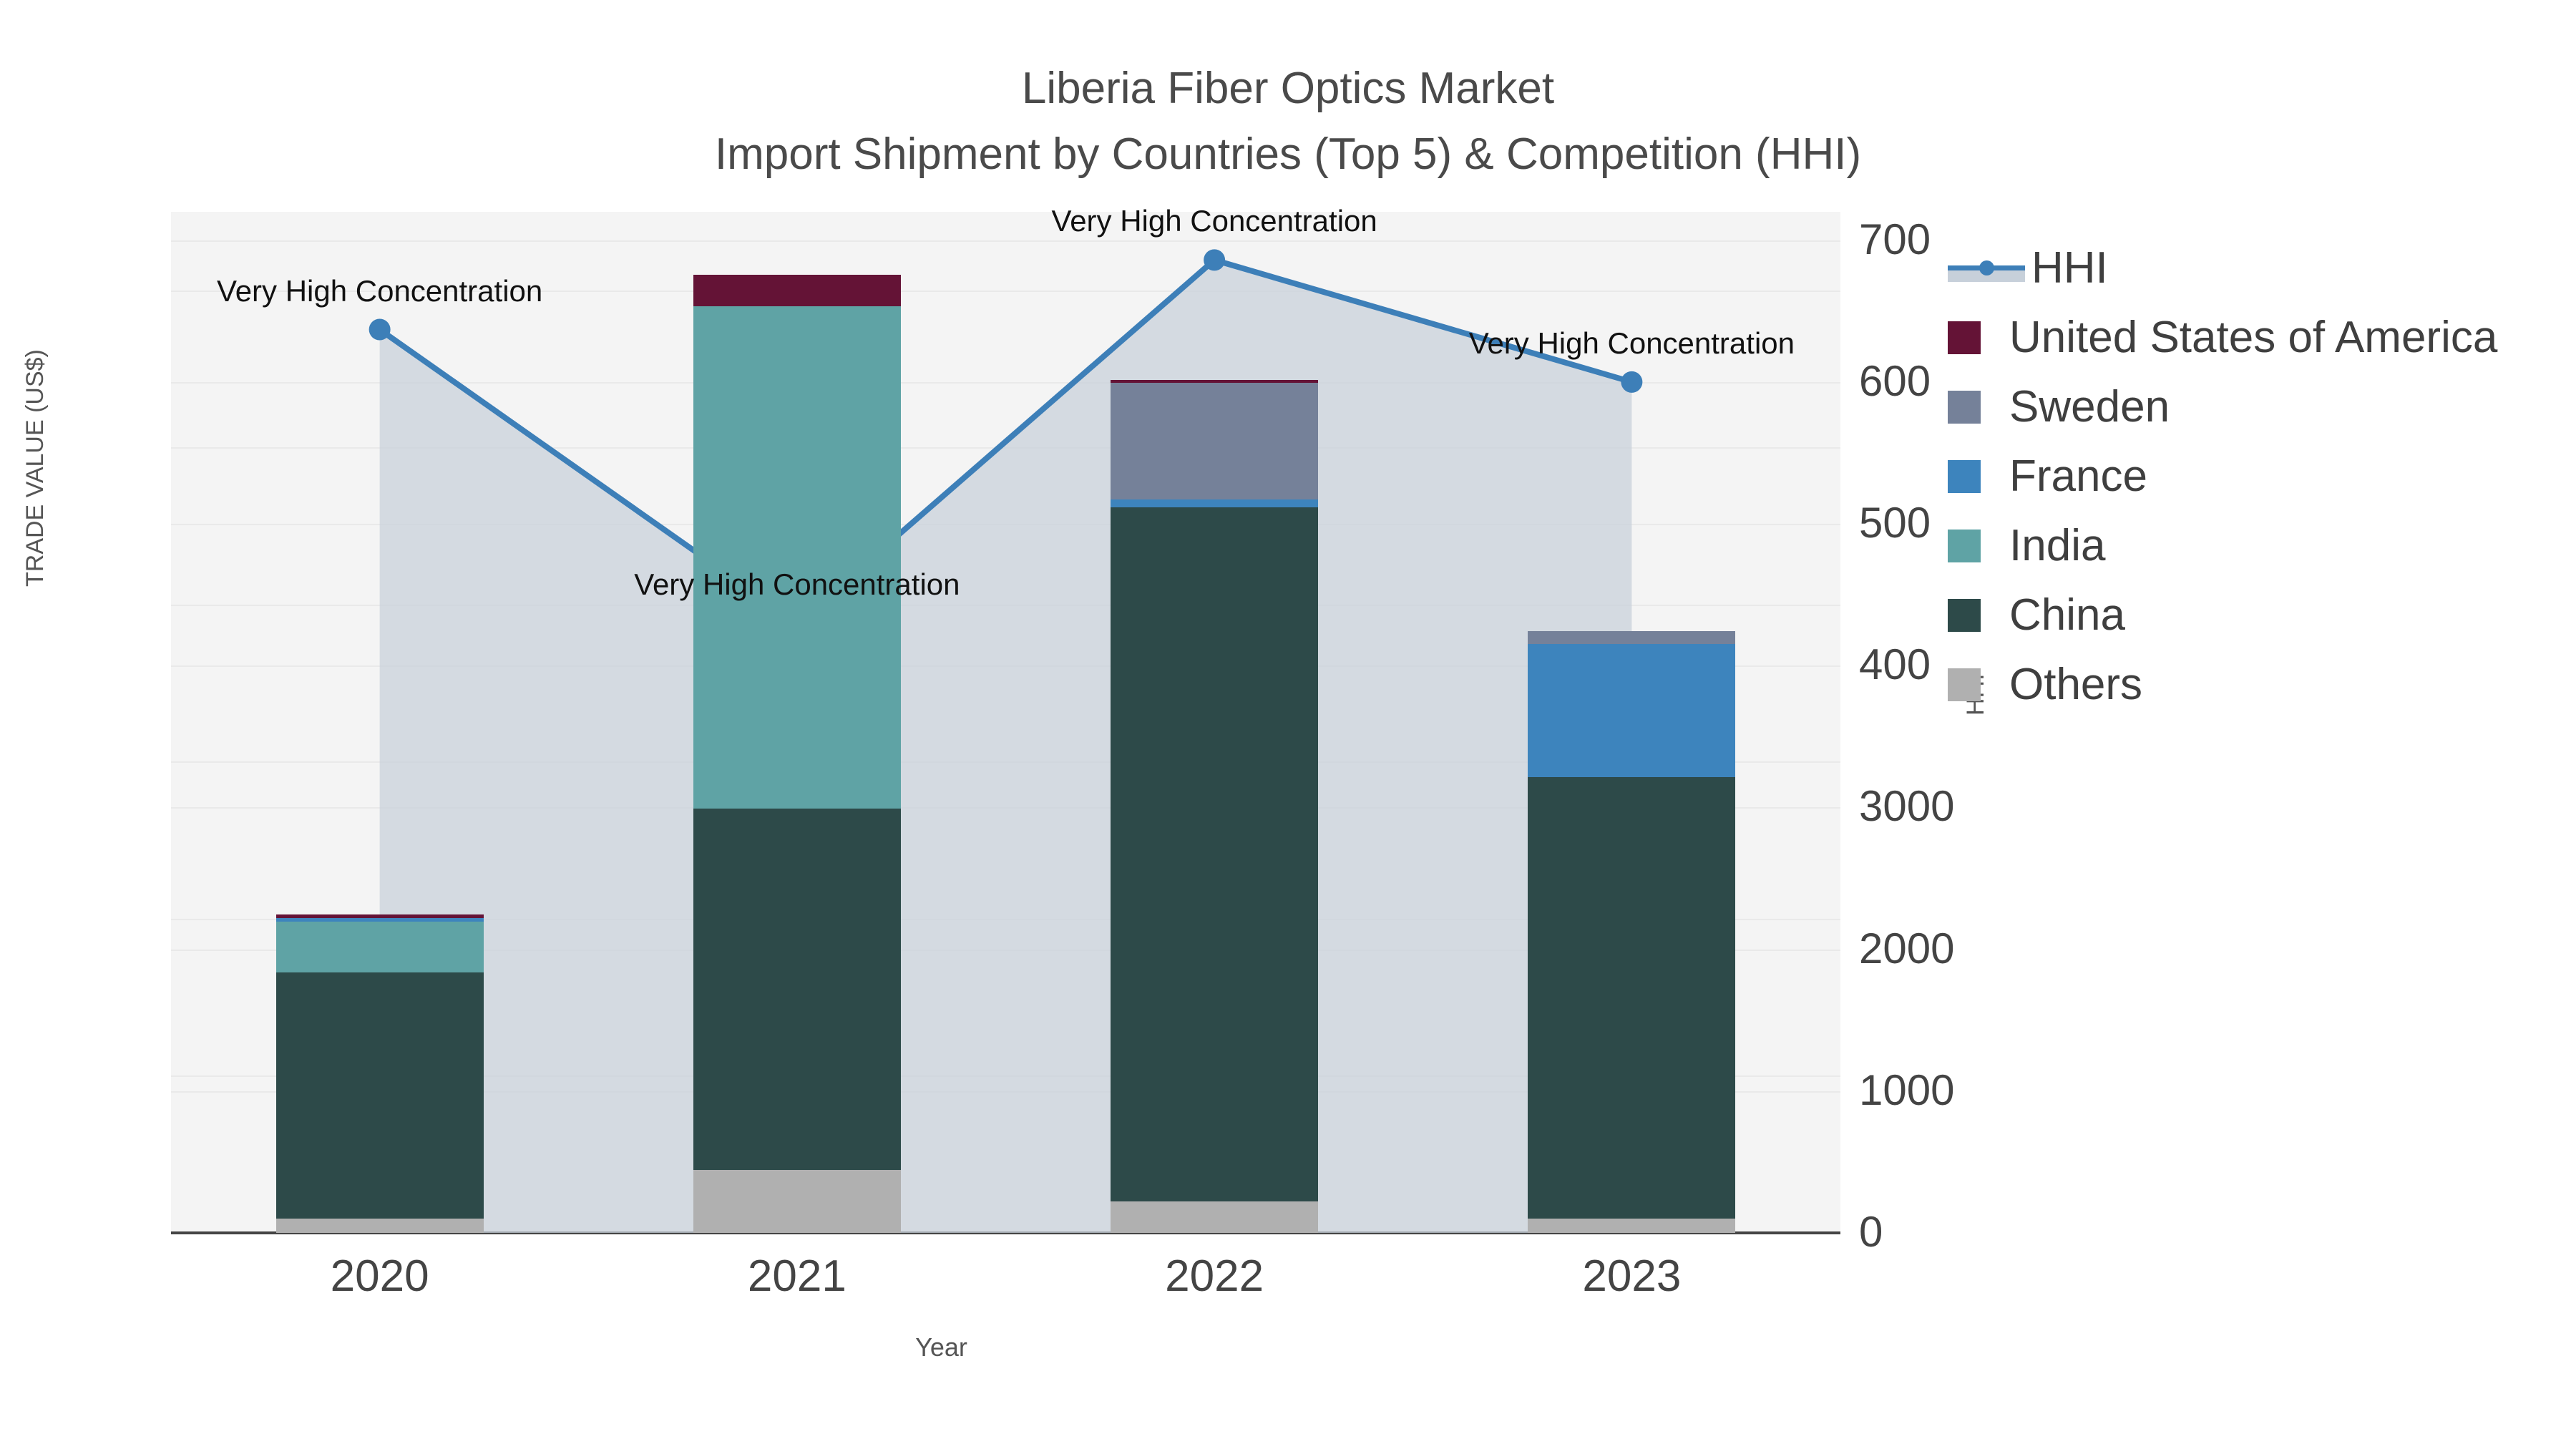  What do you see at coordinates (2222, 615) in the screenshot?
I see `legend-item-china: China` at bounding box center [2222, 615].